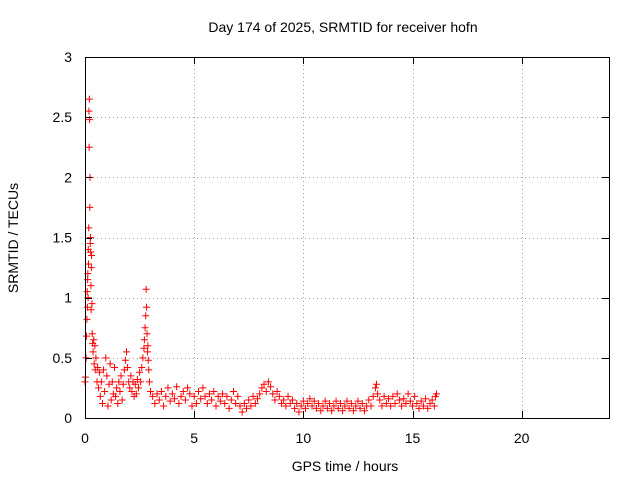 Image resolution: width=640 pixels, height=480 pixels. I want to click on y-axis-label: SRMTID / TECUs, so click(13, 238).